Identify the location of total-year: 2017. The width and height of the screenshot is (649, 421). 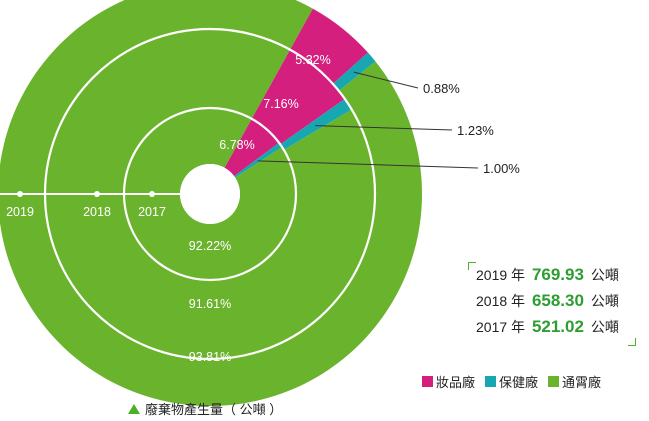
(492, 327).